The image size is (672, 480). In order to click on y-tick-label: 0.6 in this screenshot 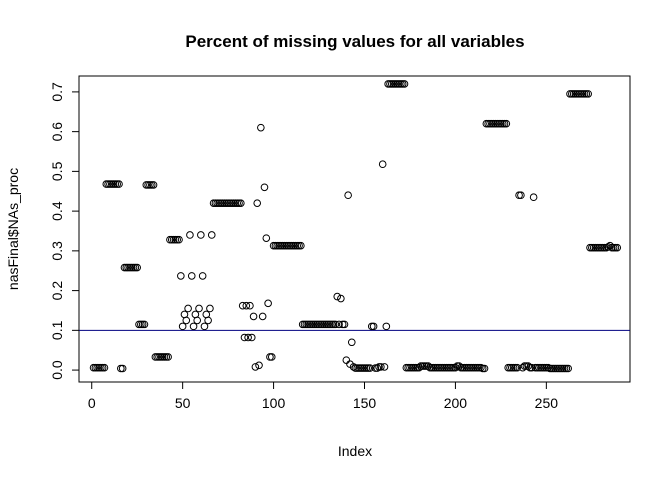, I will do `click(57, 132)`.